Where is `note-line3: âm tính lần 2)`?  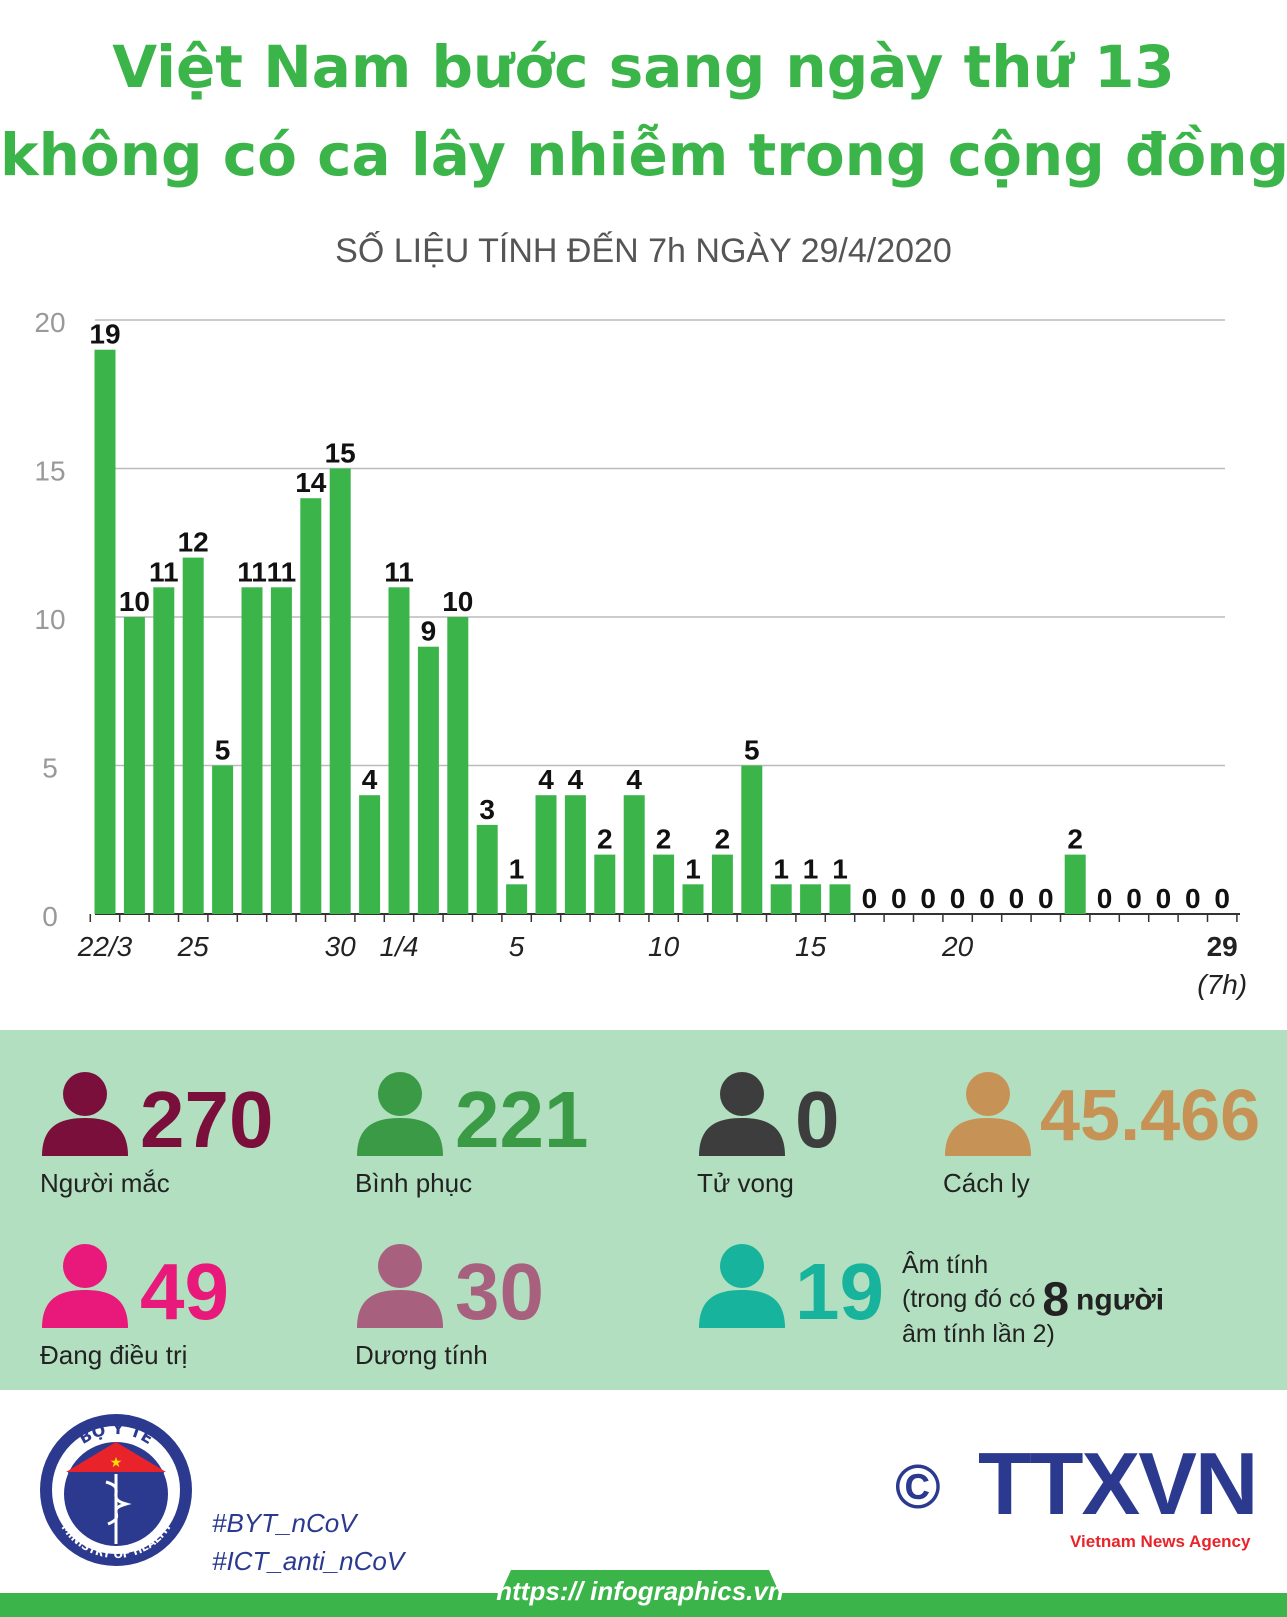 note-line3: âm tính lần 2) is located at coordinates (978, 1334).